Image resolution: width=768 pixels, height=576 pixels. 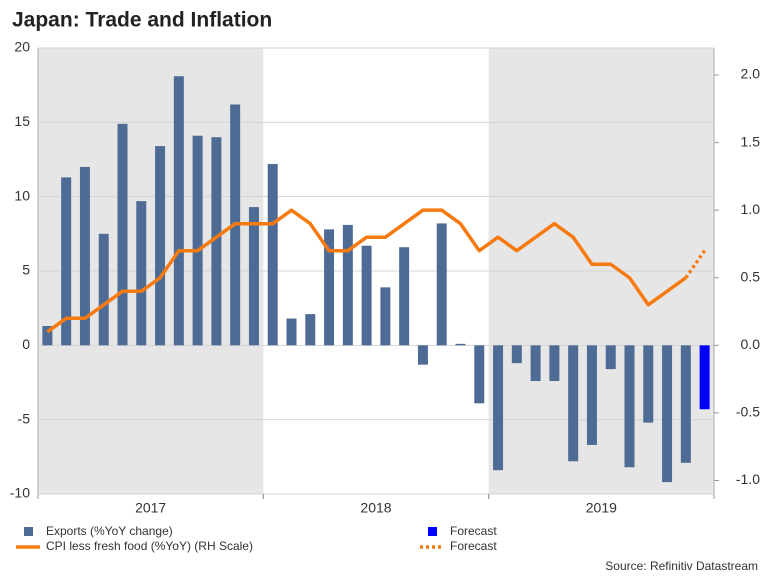 I want to click on y2-tick-label: -0.5, so click(x=748, y=412).